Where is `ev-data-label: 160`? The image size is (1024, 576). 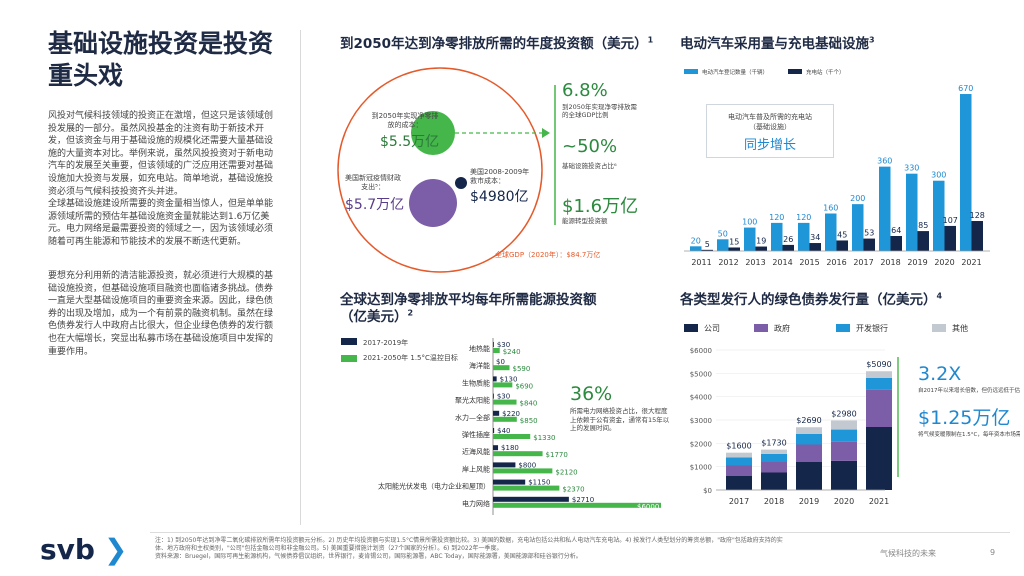 ev-data-label: 160 is located at coordinates (830, 208).